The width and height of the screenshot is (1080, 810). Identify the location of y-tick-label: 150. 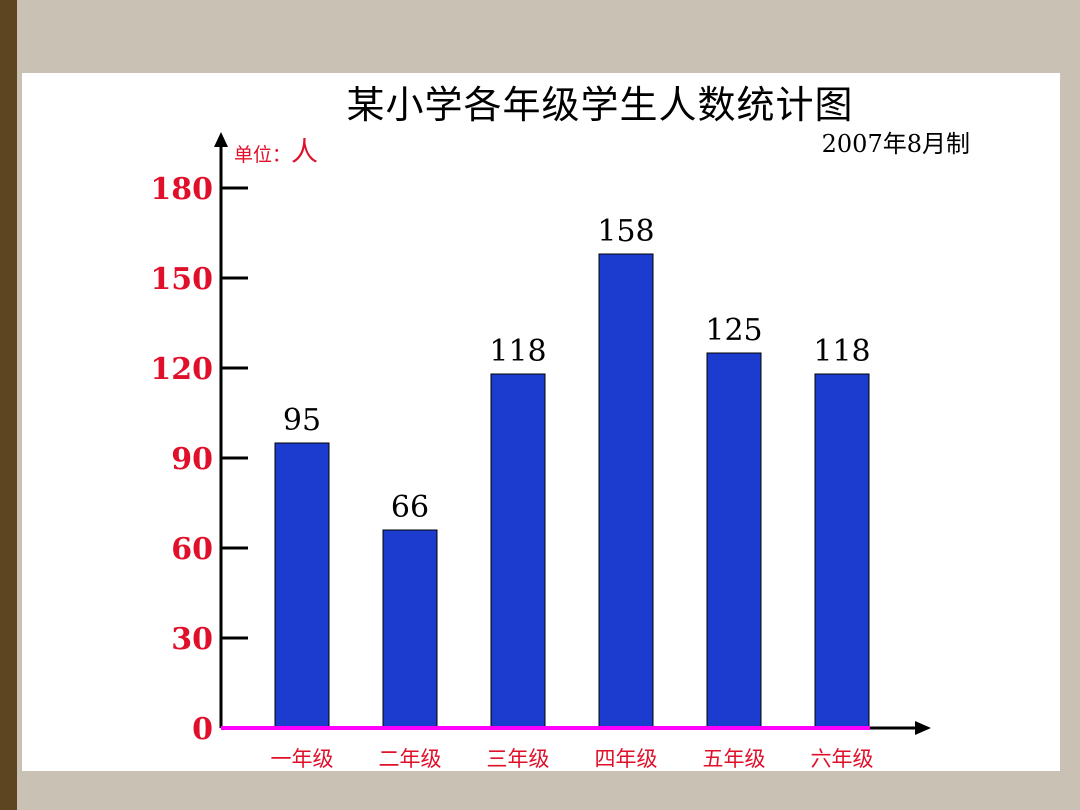
(181, 279).